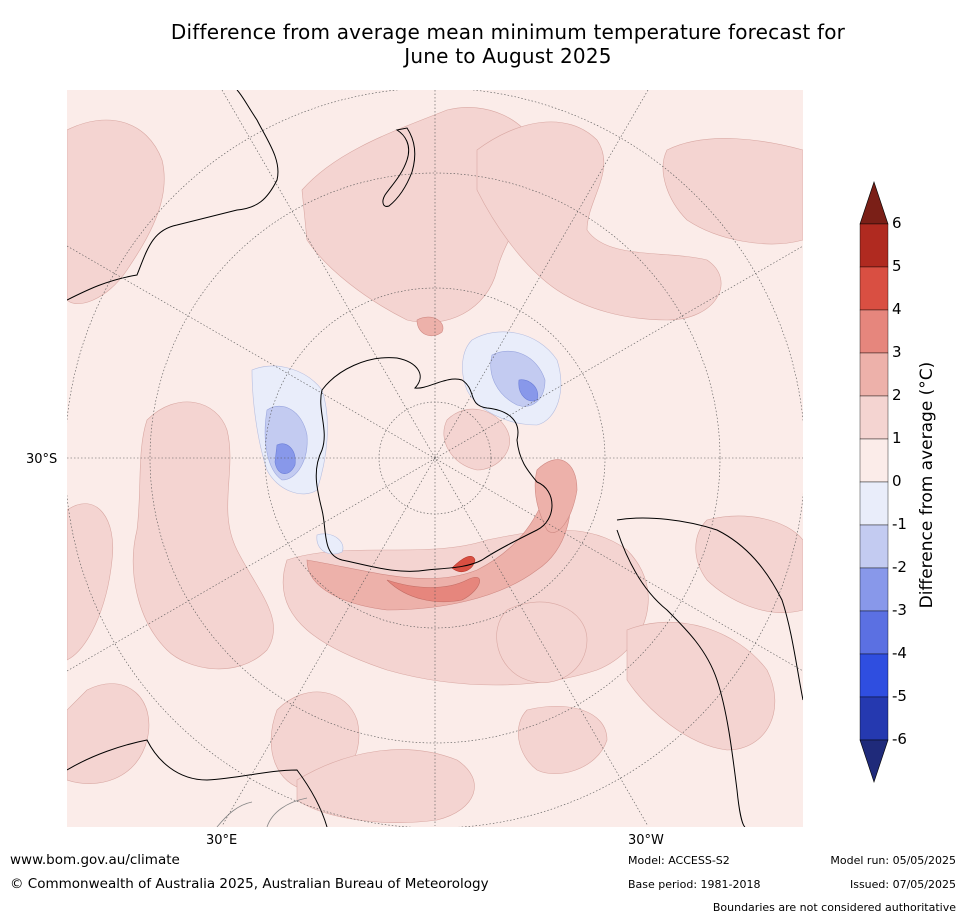 This screenshot has height=919, width=965. I want to click on africa-coastline, so click(197, 783).